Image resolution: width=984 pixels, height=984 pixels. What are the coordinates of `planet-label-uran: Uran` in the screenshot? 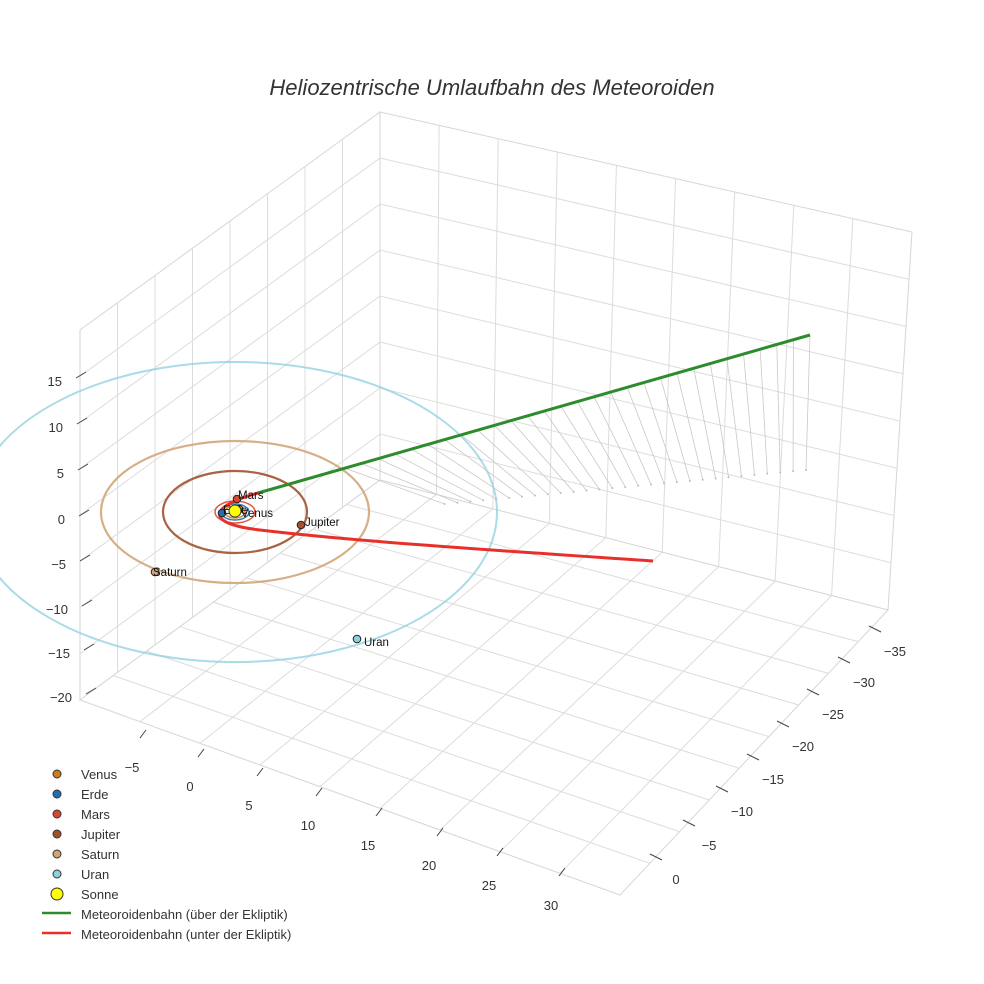 It's located at (376, 643).